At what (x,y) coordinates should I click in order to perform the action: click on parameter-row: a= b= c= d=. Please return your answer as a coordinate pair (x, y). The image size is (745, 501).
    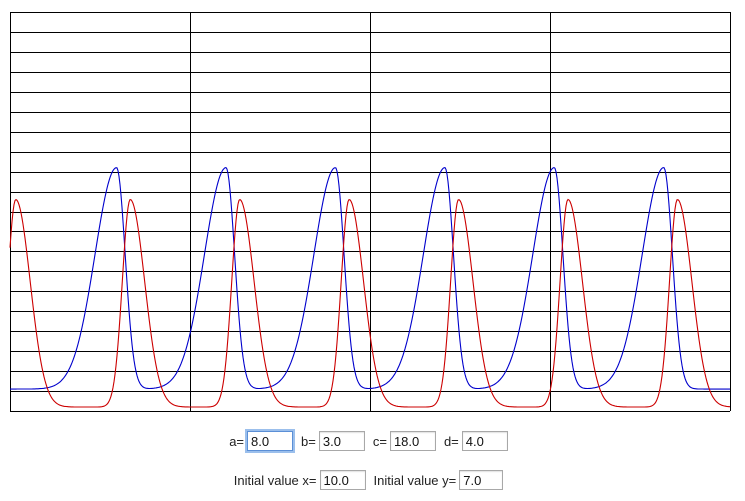
    Looking at the image, I should click on (372, 441).